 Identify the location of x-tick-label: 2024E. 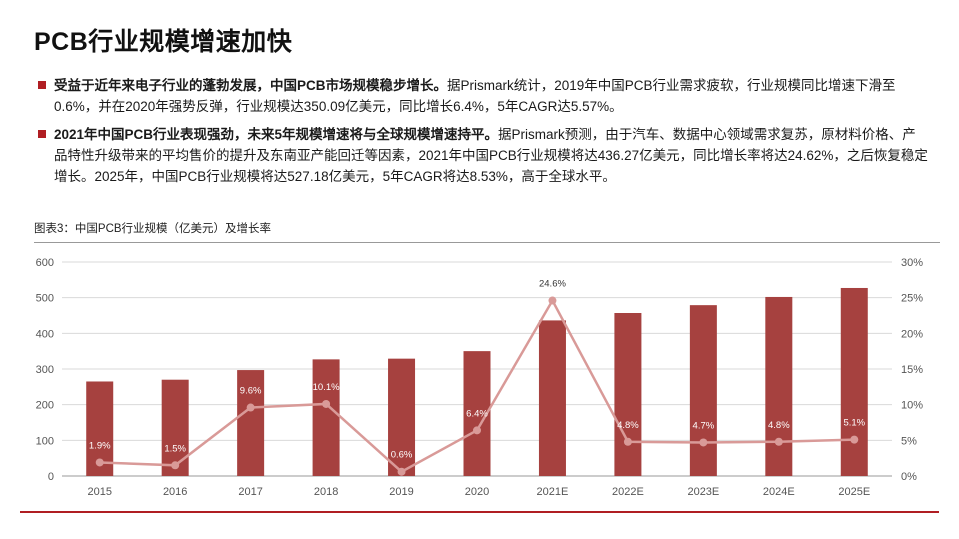
(779, 492).